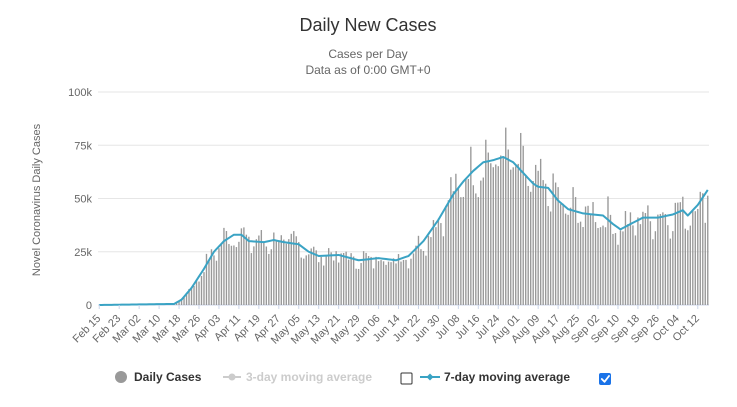 This screenshot has width=737, height=407. I want to click on legend-item-3-day-moving-average: 3-day moving average, so click(318, 377).